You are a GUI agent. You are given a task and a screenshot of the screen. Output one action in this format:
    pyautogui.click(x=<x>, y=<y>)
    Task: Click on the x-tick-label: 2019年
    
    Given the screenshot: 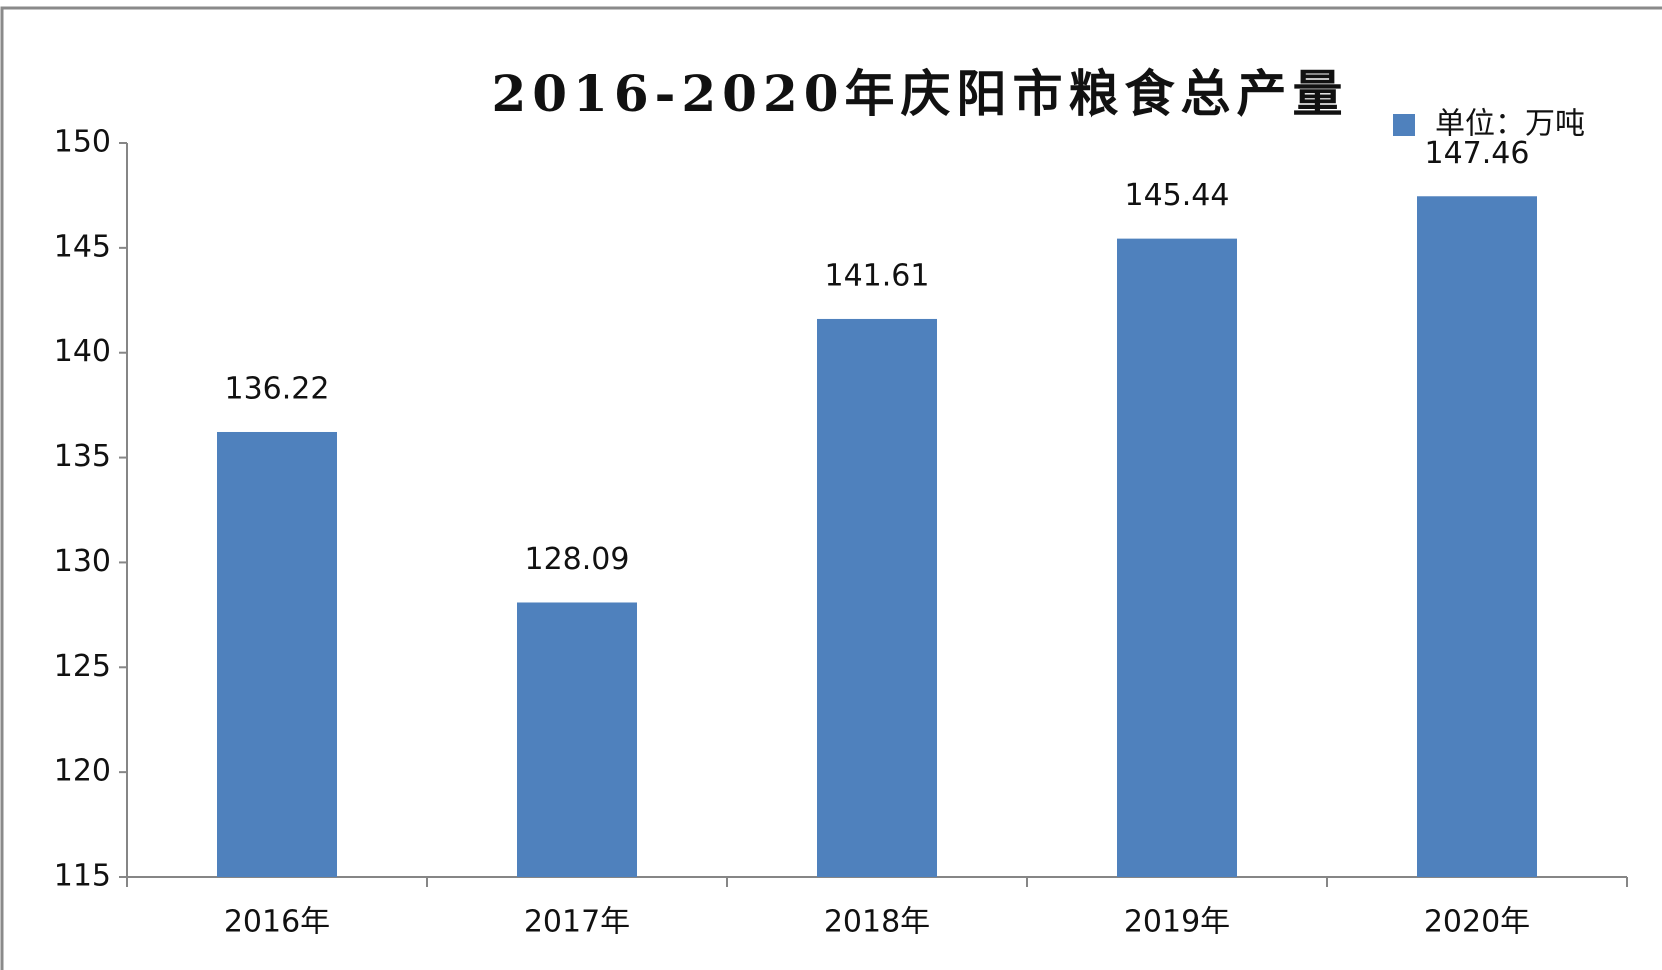 What is the action you would take?
    pyautogui.click(x=1177, y=922)
    